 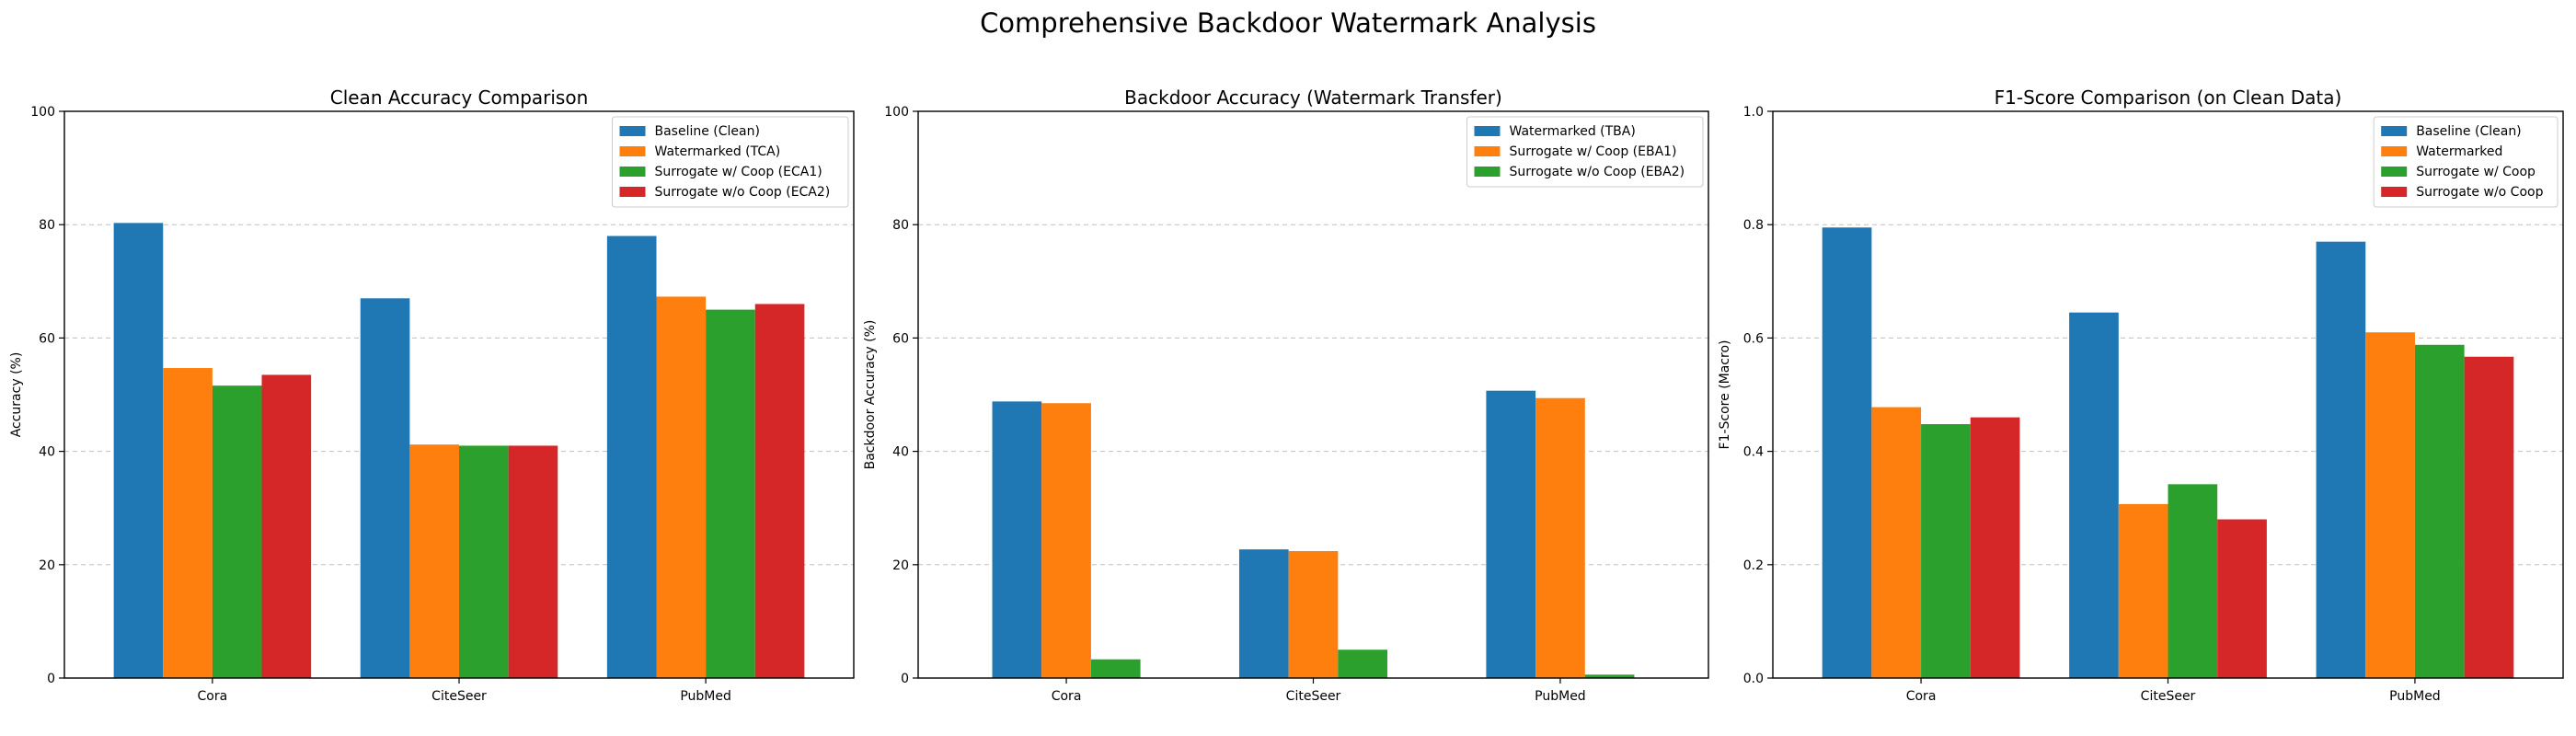 What do you see at coordinates (16, 395) in the screenshot?
I see `y-axis-label: Accuracy (%)` at bounding box center [16, 395].